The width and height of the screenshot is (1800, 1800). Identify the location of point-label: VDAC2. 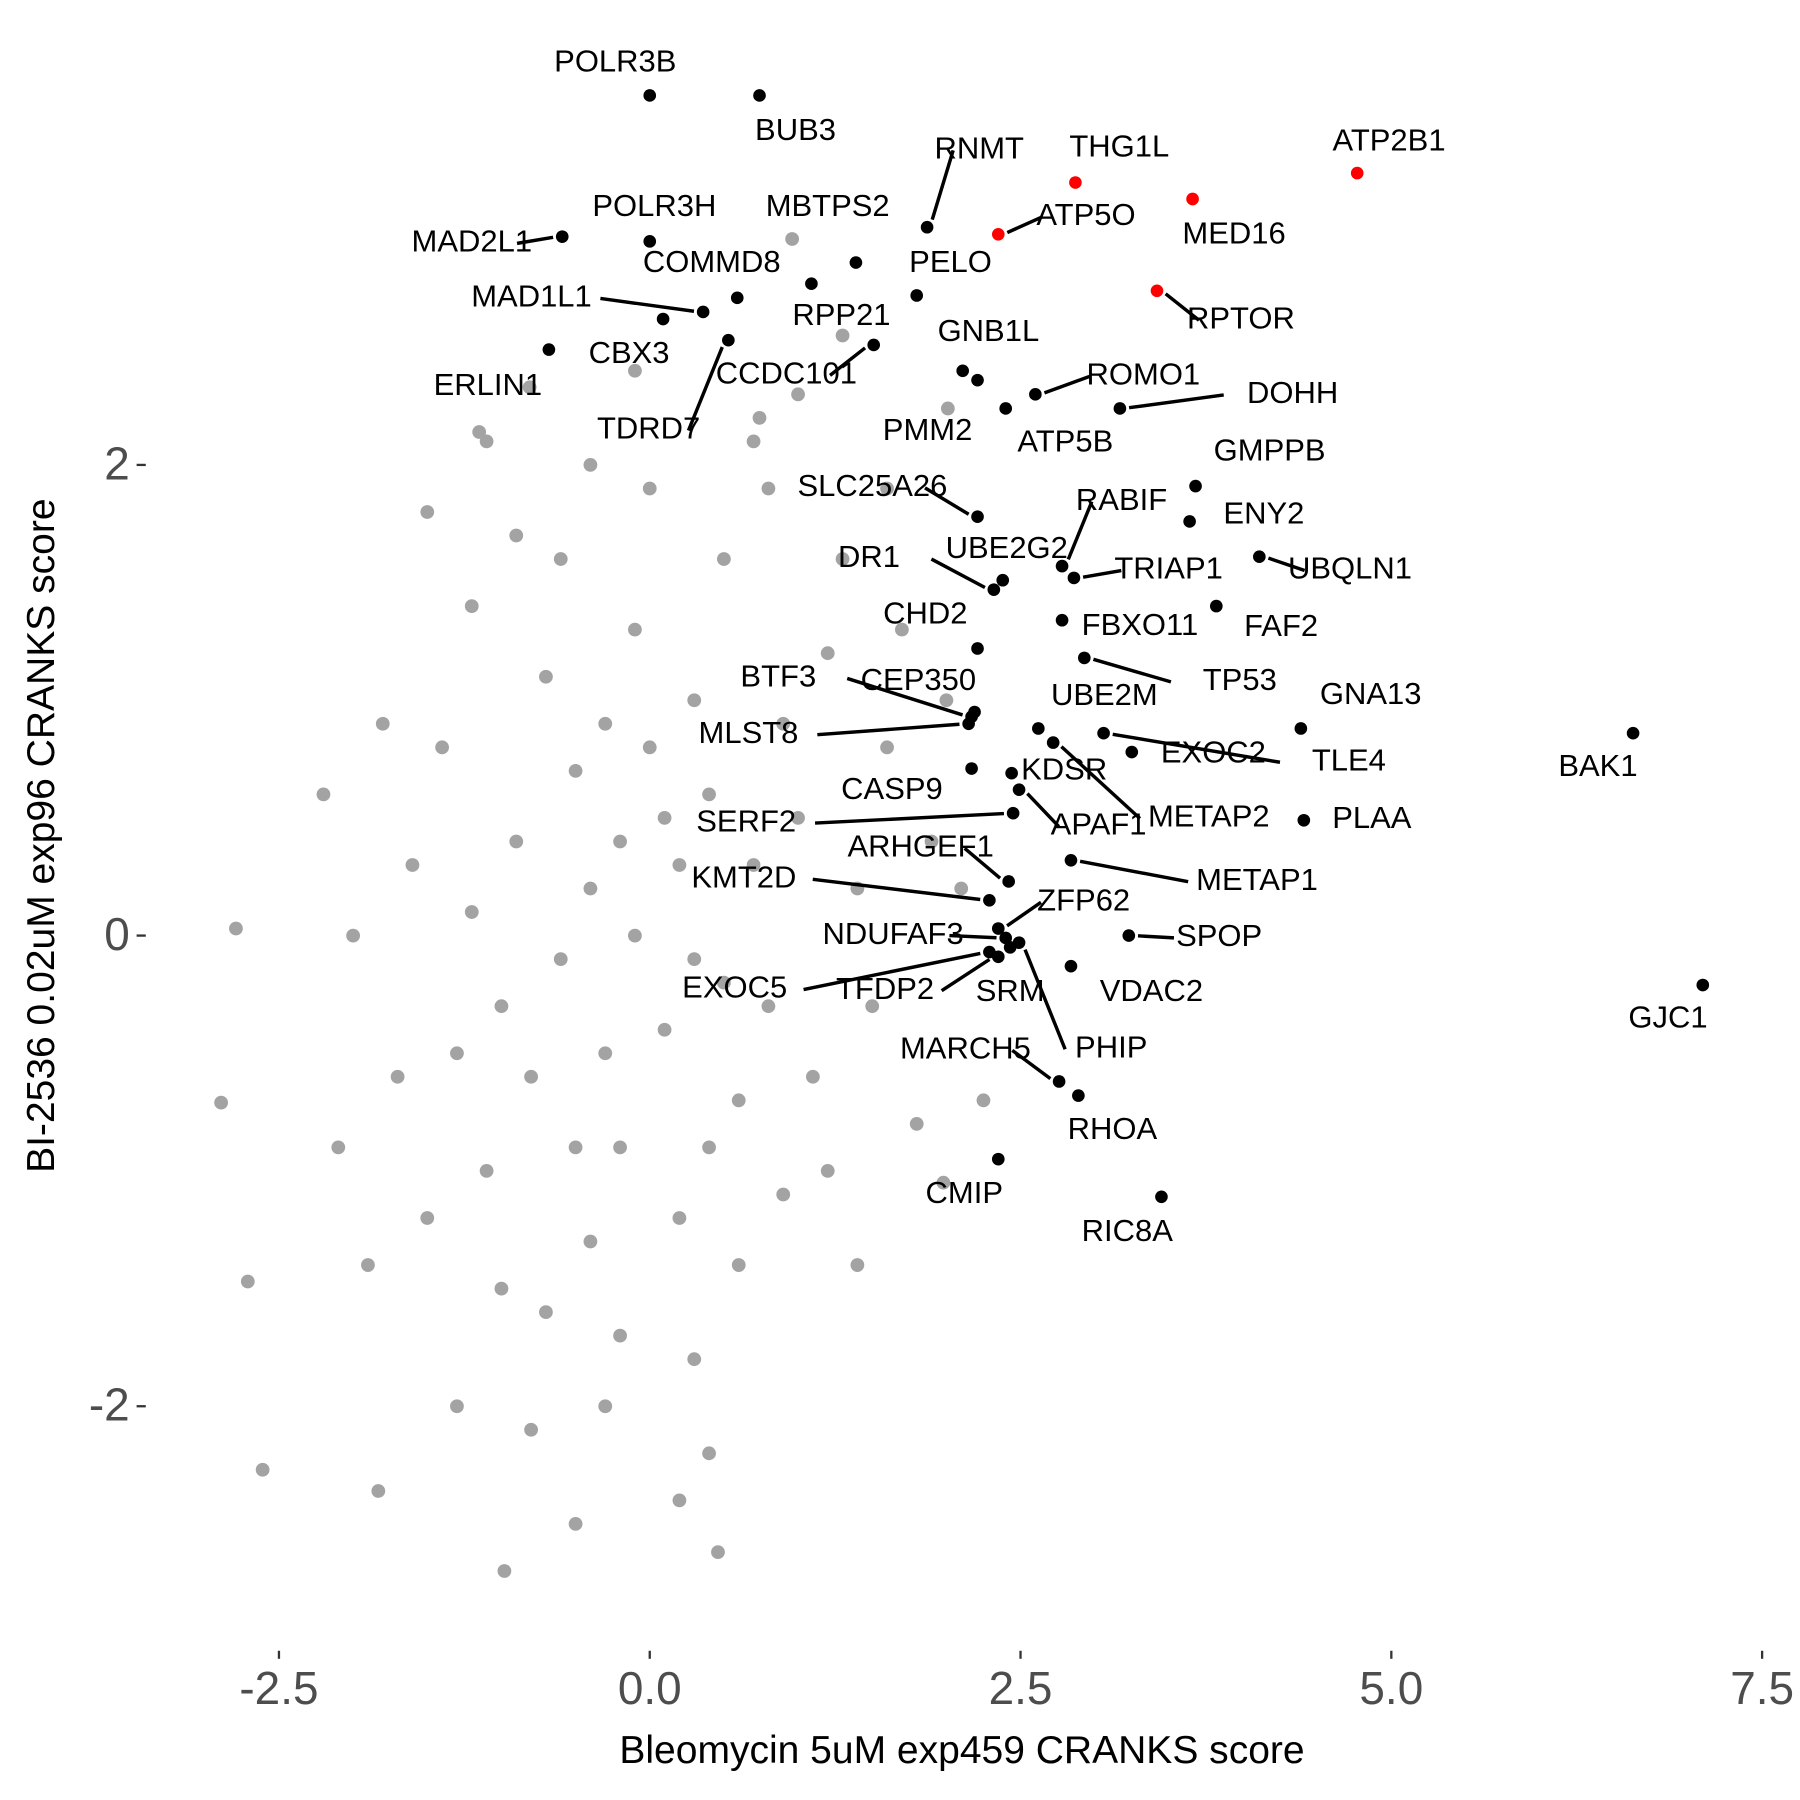
(1151, 990).